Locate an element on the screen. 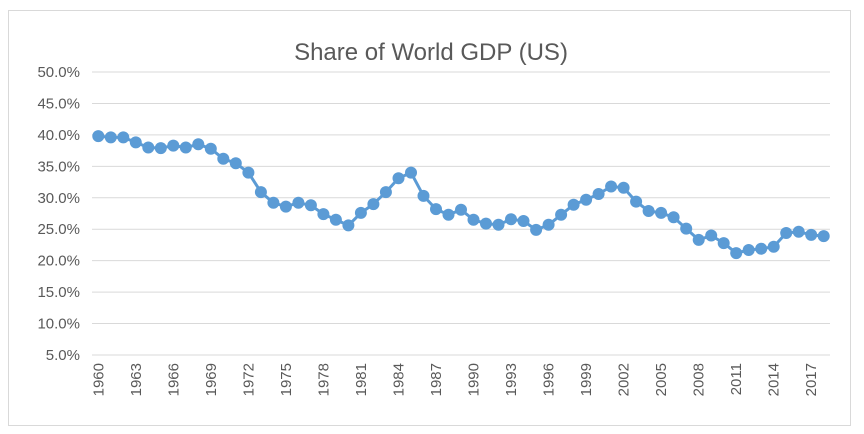 The height and width of the screenshot is (434, 864). y-tick-label: 45.0% is located at coordinates (58, 103).